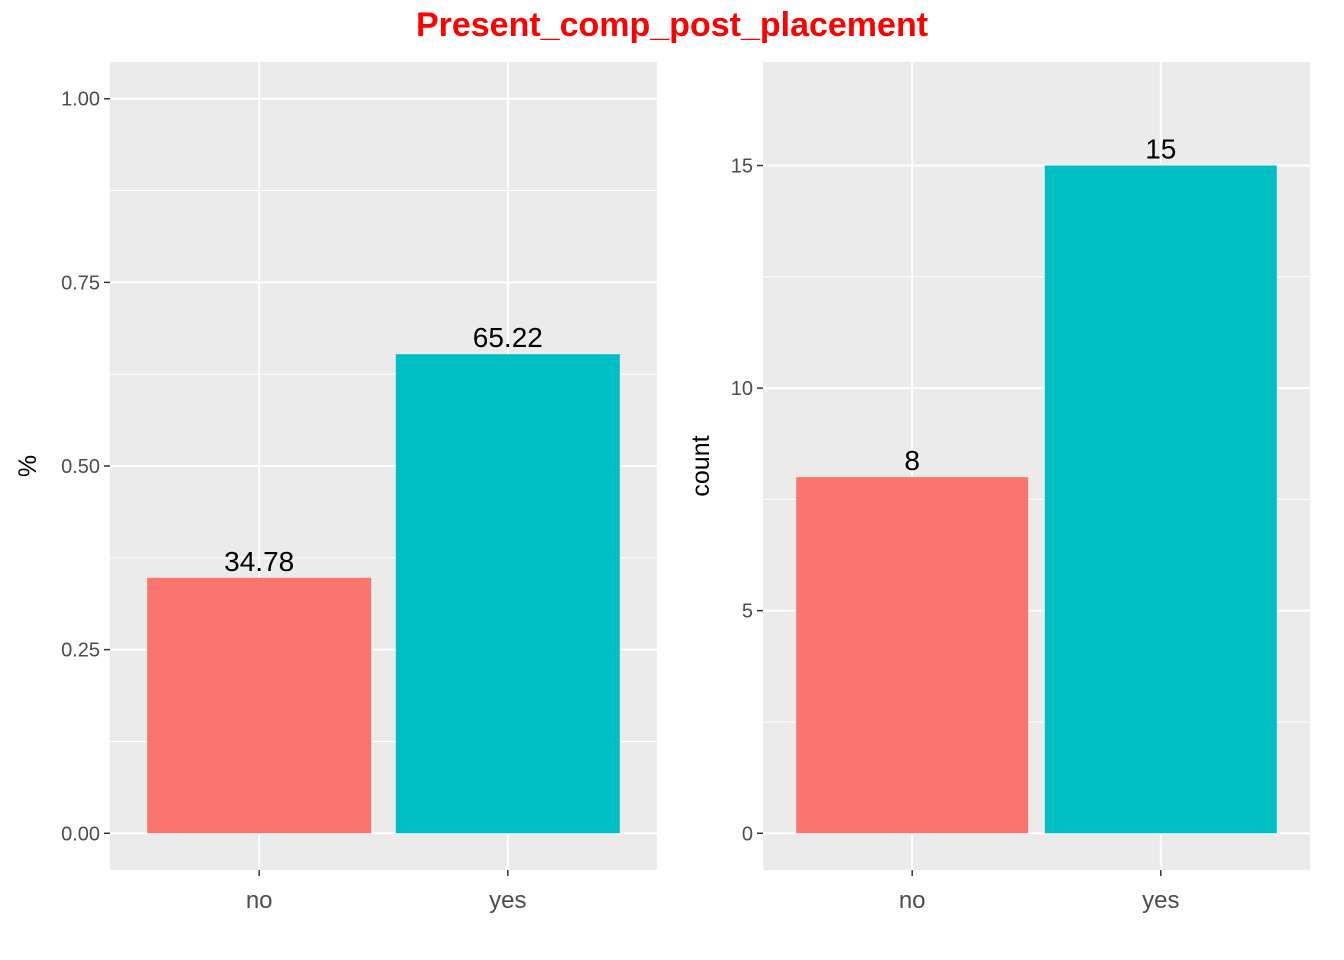  What do you see at coordinates (747, 612) in the screenshot?
I see `y-tick-label: 5` at bounding box center [747, 612].